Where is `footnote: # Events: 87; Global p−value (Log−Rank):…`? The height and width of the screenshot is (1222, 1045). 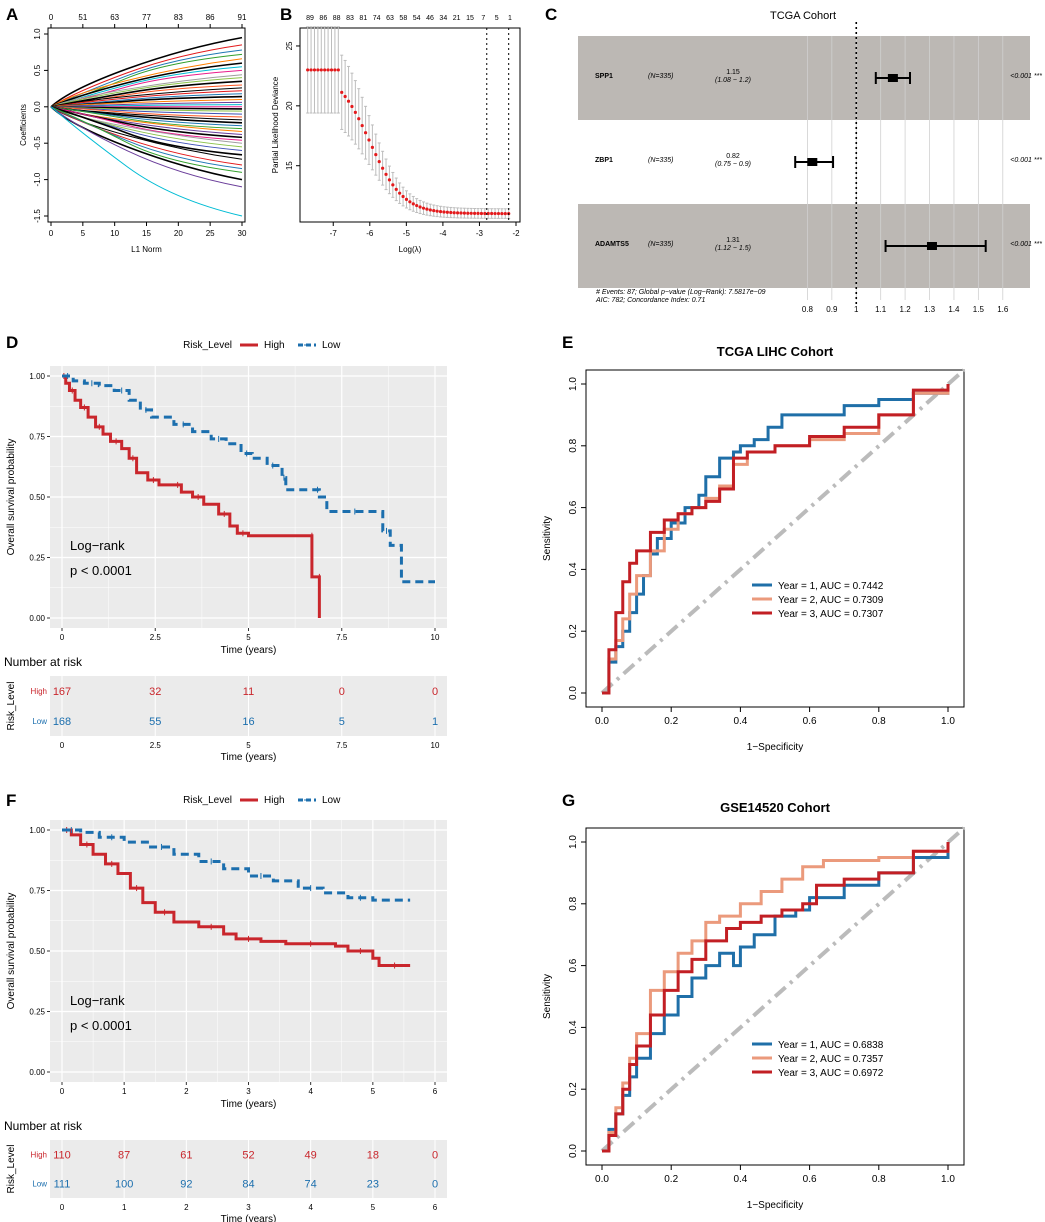
footnote: # Events: 87; Global p−value (Log−Rank):… is located at coordinates (681, 292).